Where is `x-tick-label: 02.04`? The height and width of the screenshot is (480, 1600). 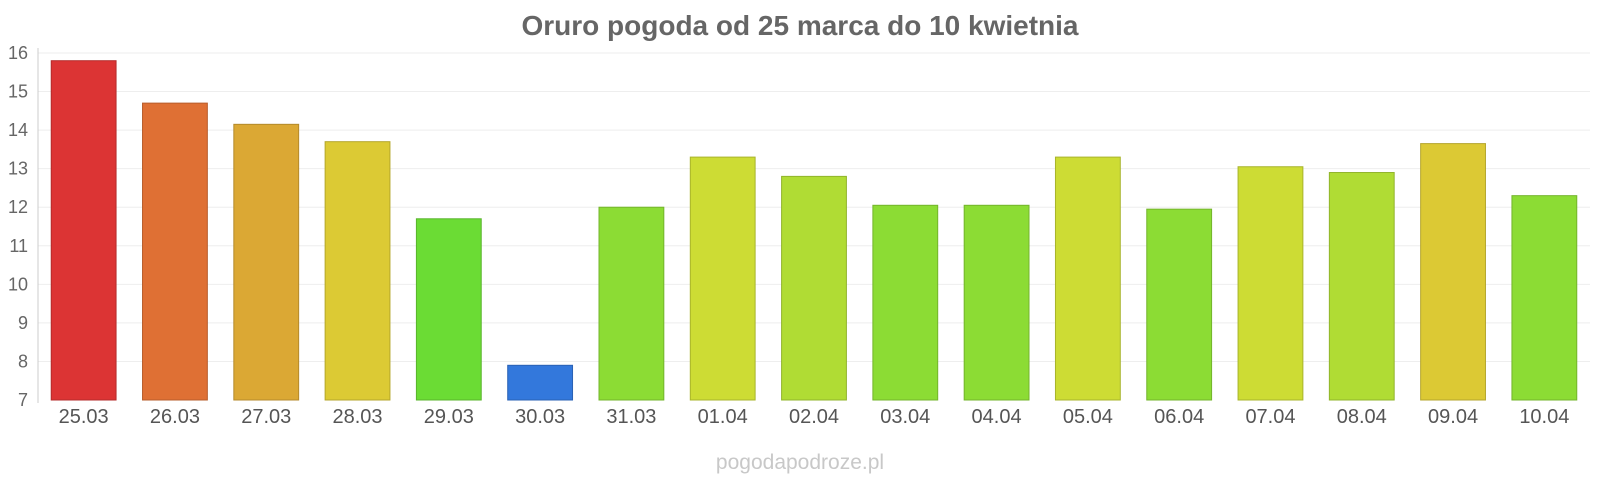 x-tick-label: 02.04 is located at coordinates (814, 417).